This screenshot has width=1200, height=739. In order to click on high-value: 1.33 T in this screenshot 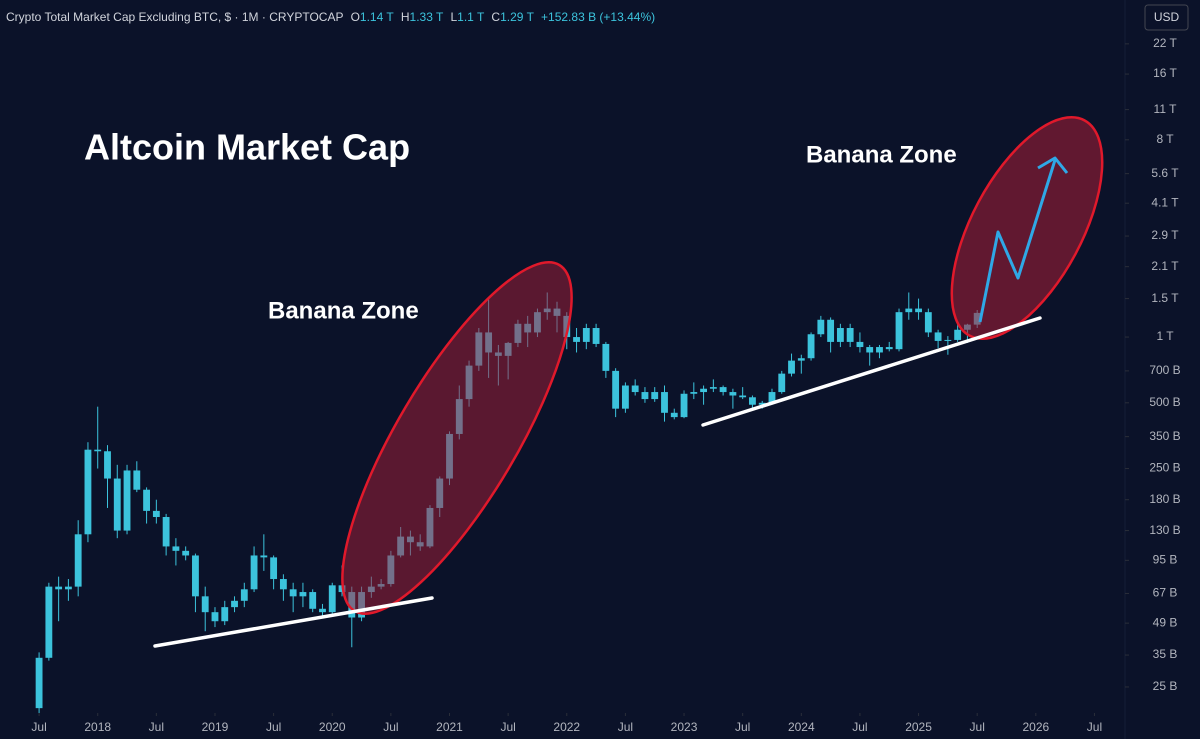, I will do `click(427, 17)`.